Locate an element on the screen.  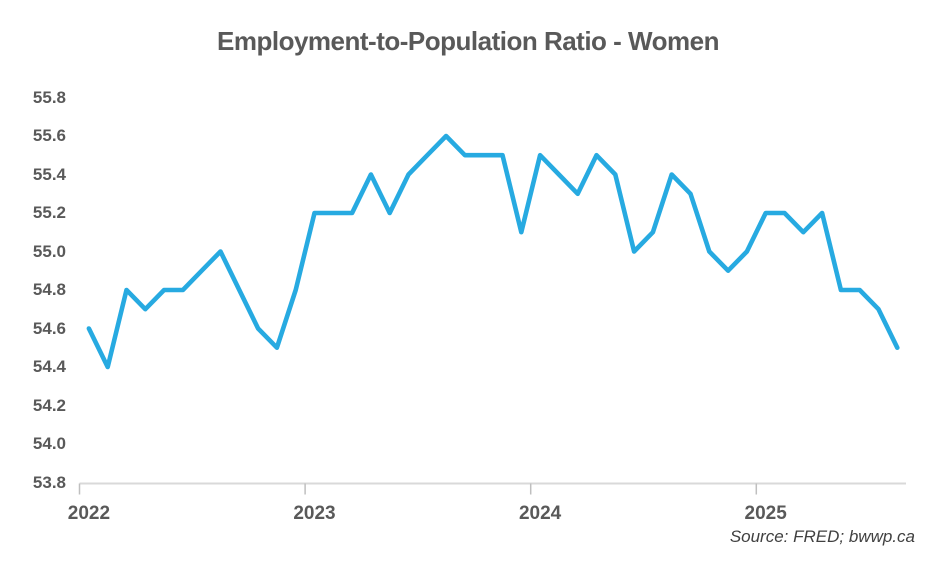
y-axis-tick-label: 53.8 is located at coordinates (49, 482).